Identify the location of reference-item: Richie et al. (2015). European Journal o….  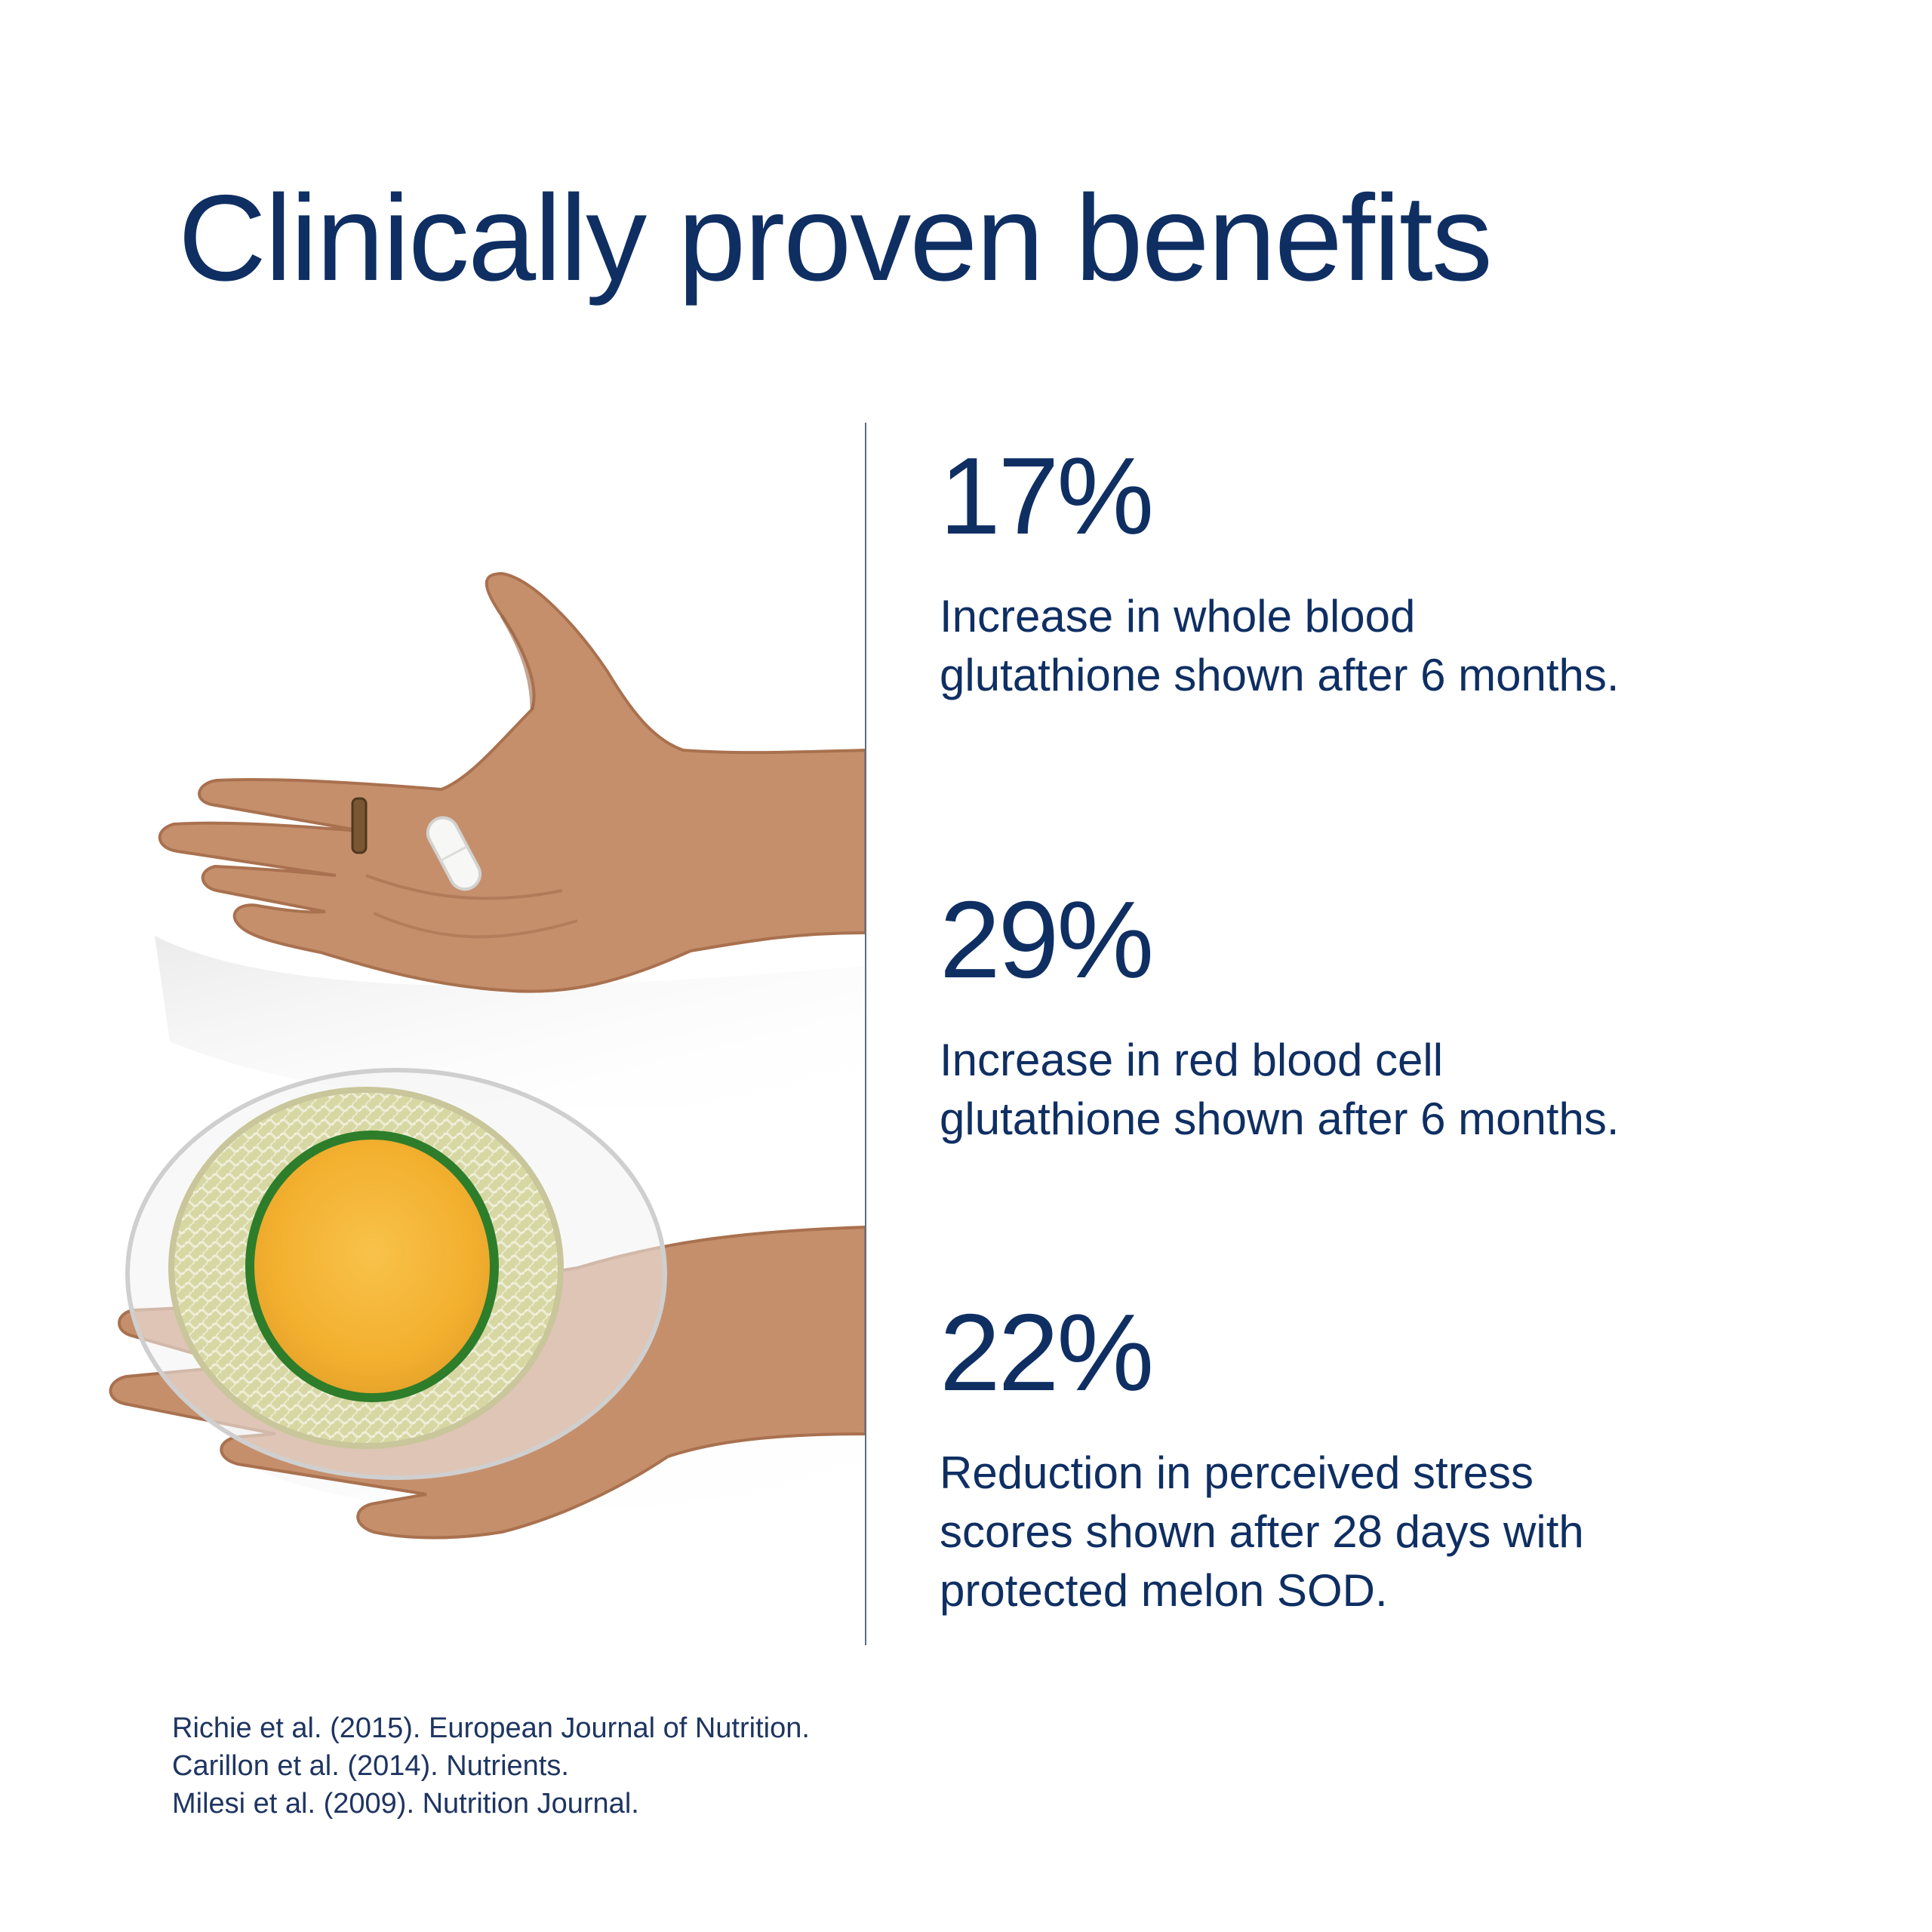
(491, 1728).